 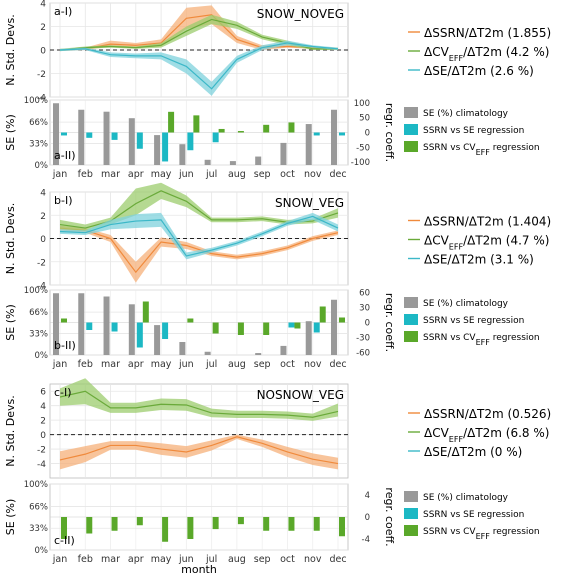 What do you see at coordinates (487, 414) in the screenshot?
I see `legend-label-ssrn: ΔSSRN/ΔT2m (0.526)` at bounding box center [487, 414].